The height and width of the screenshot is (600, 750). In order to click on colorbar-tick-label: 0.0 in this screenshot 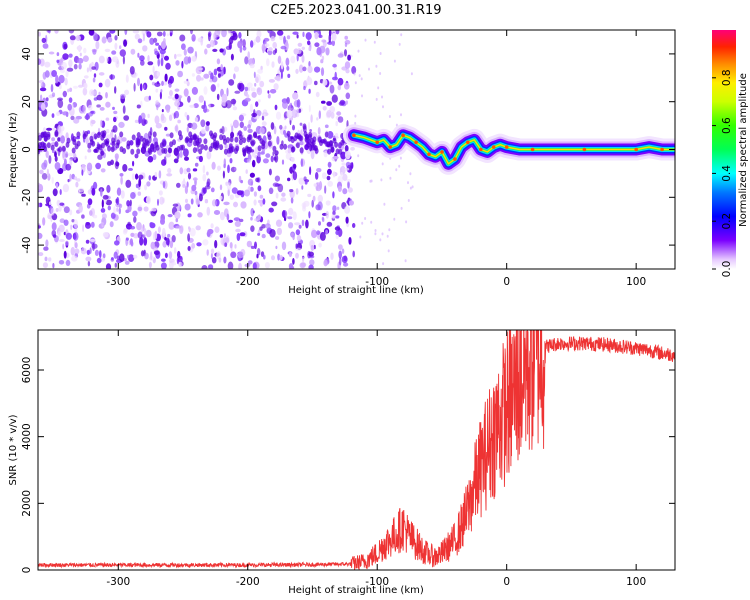, I will do `click(727, 269)`.